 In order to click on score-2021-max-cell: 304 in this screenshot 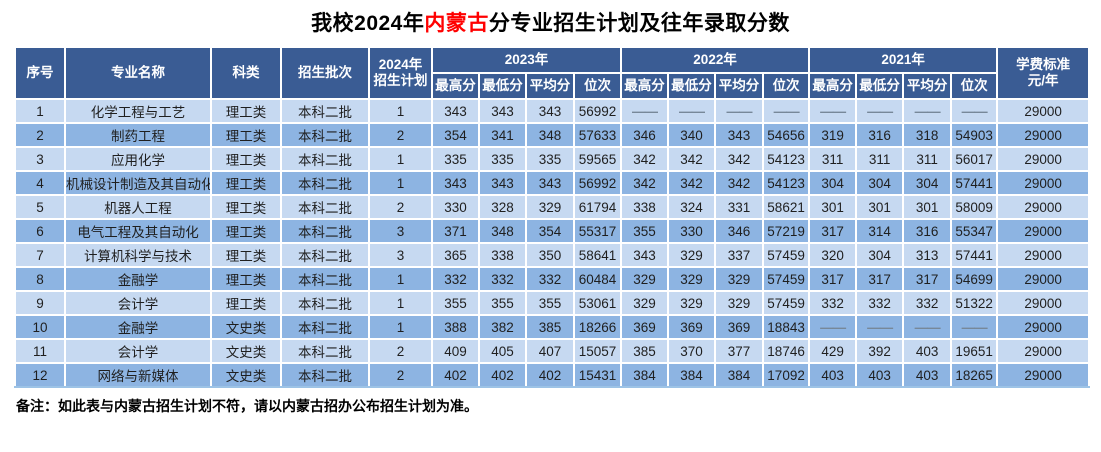, I will do `click(833, 183)`.